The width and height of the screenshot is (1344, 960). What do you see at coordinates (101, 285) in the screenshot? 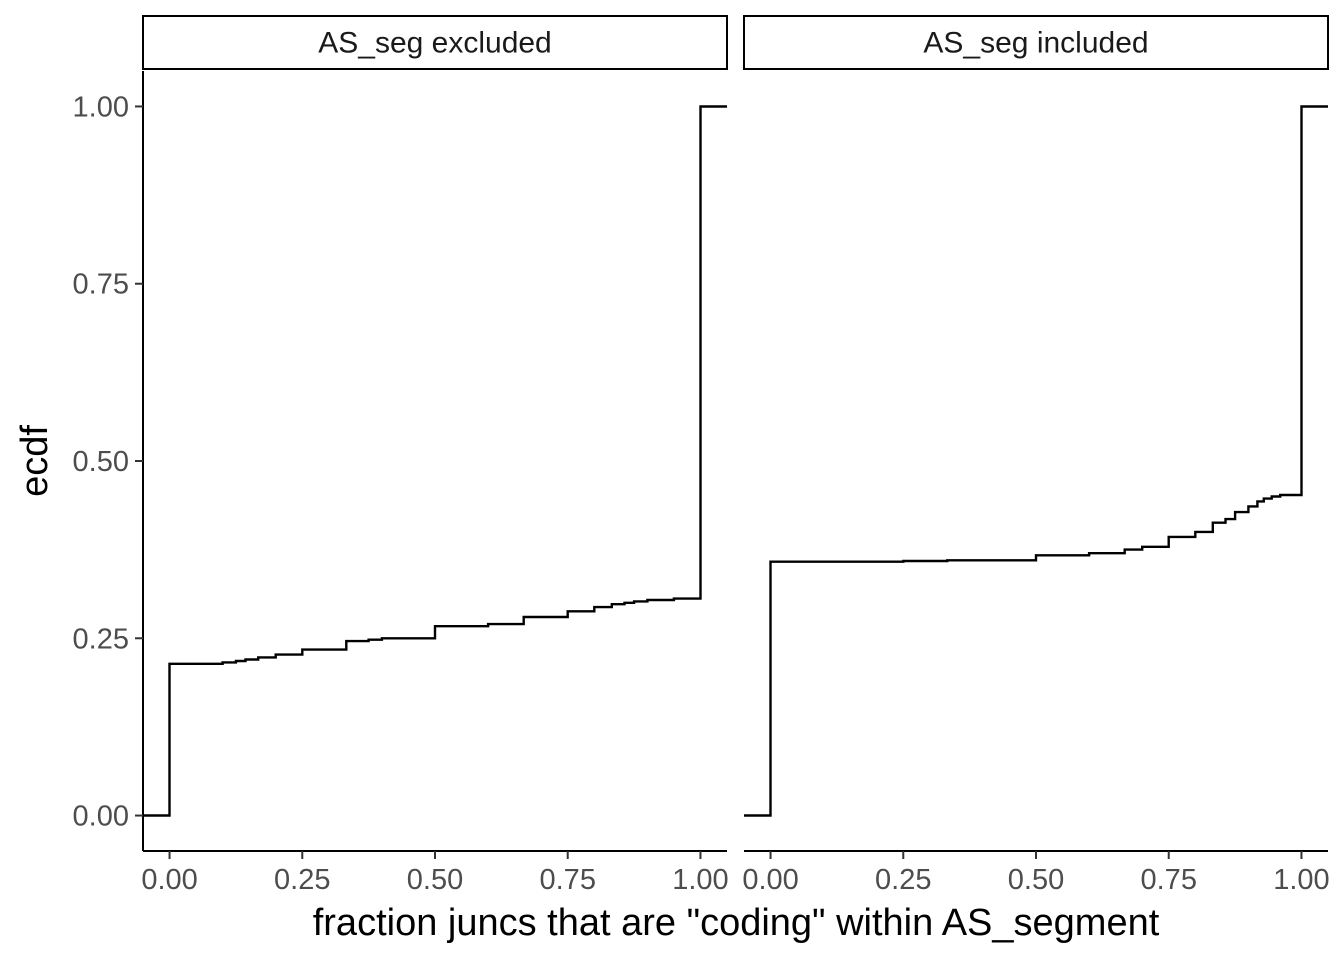
I see `y-tick-label: 0.75` at bounding box center [101, 285].